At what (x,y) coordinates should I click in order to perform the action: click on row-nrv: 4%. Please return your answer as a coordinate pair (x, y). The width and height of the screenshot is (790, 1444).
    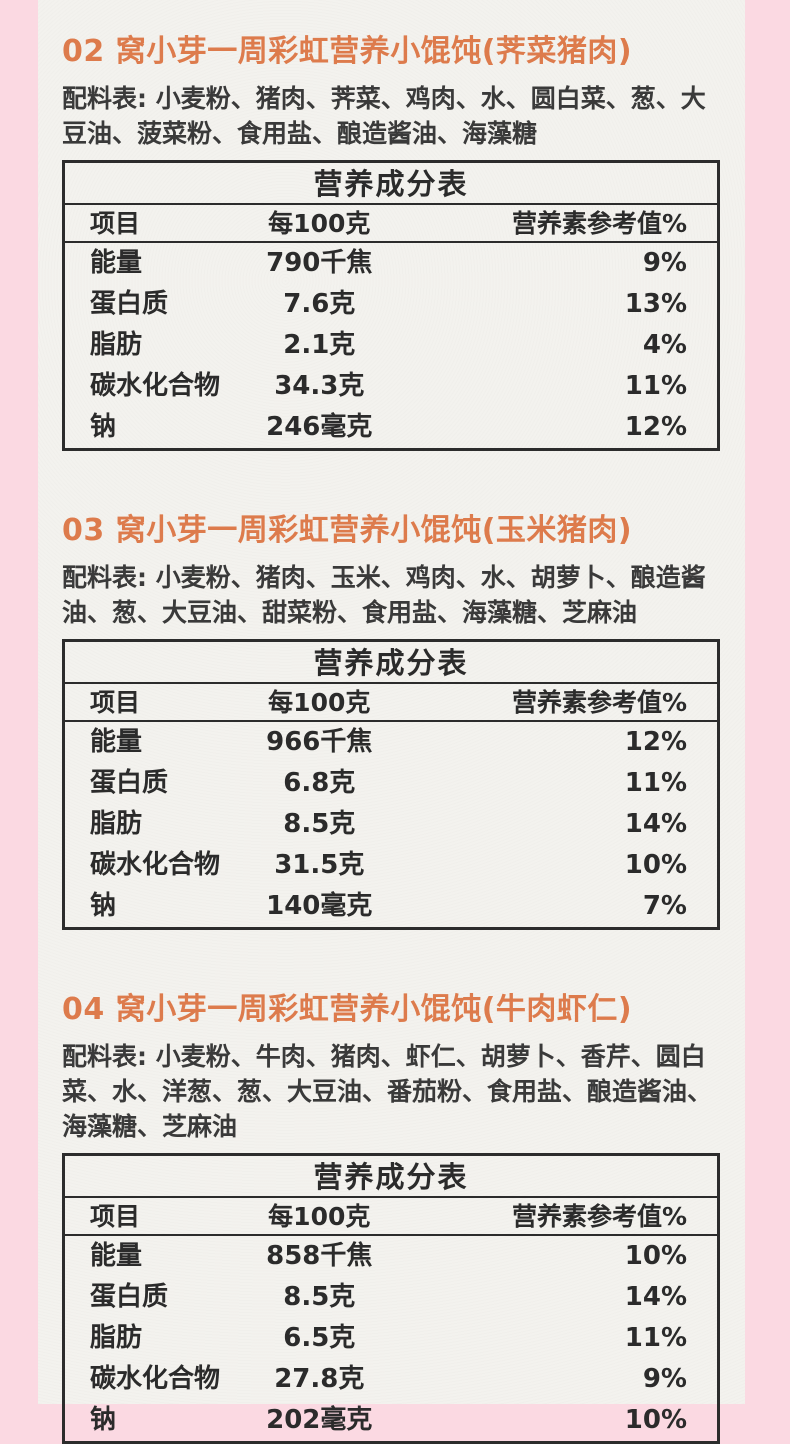
    Looking at the image, I should click on (664, 345).